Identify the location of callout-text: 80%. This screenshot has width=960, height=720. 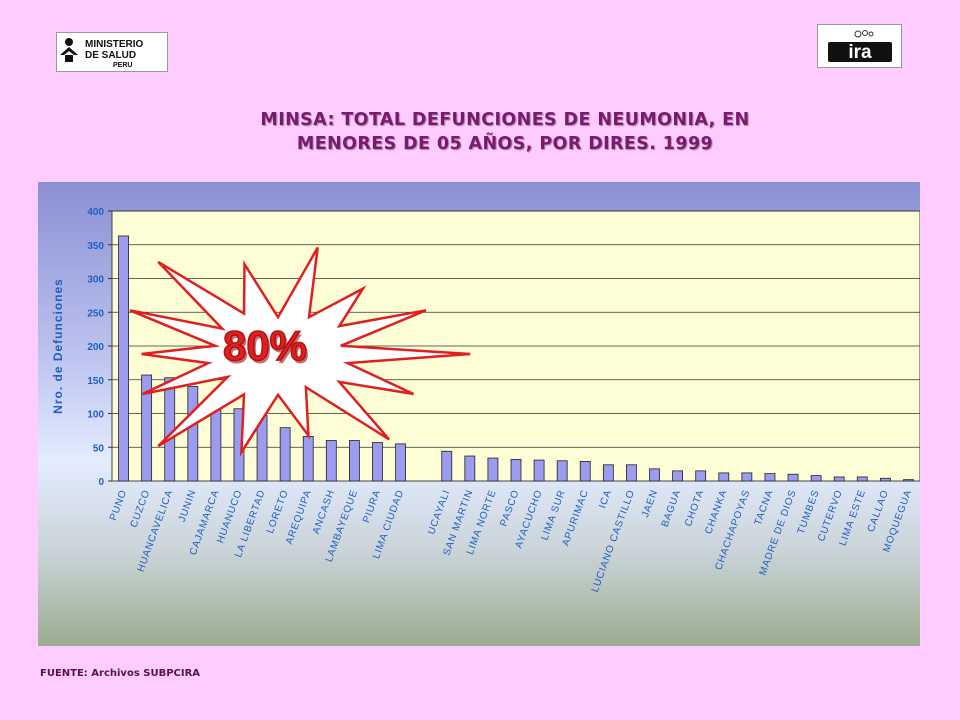
(265, 345).